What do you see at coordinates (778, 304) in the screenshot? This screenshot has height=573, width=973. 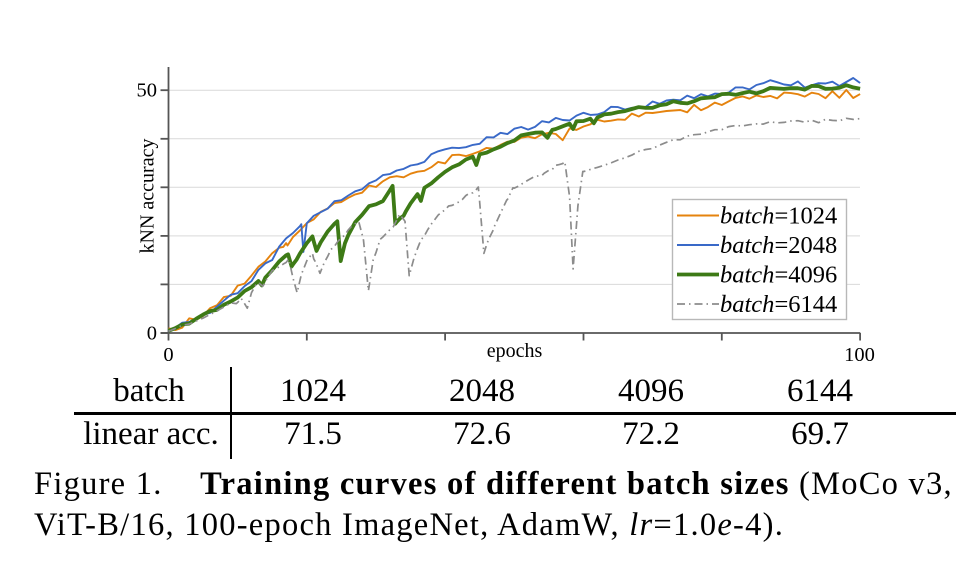 I see `svg-text: batch=6144` at bounding box center [778, 304].